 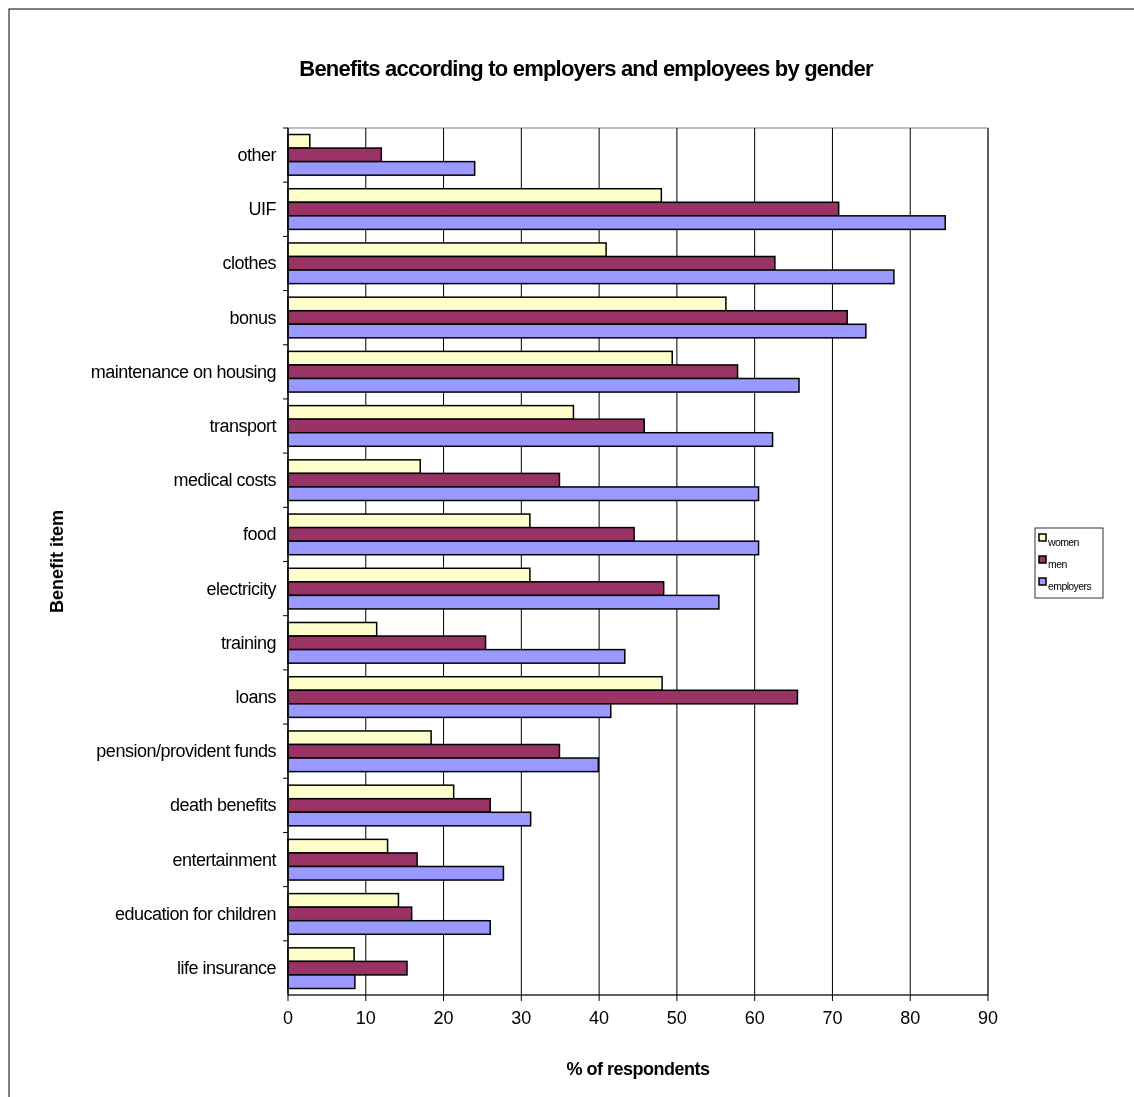 I want to click on x-tick-label: 10, so click(x=365, y=1018).